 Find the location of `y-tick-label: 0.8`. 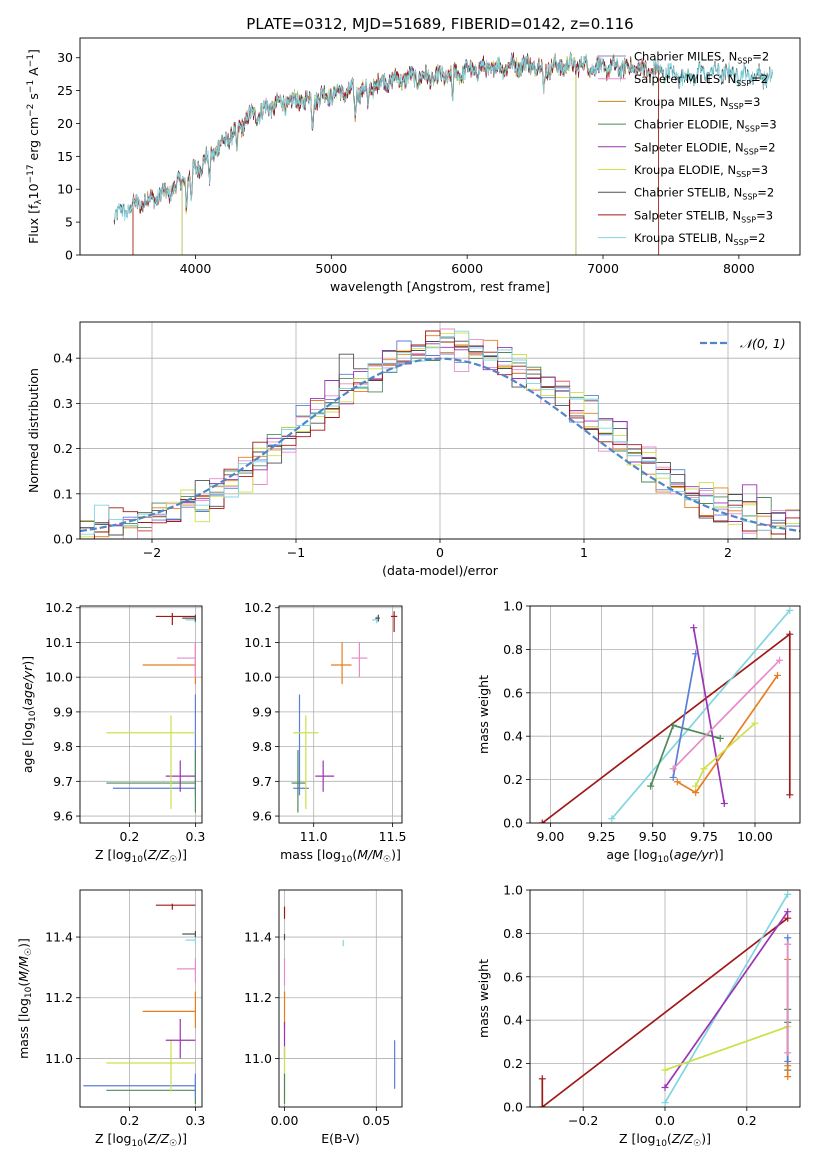

y-tick-label: 0.8 is located at coordinates (513, 649).